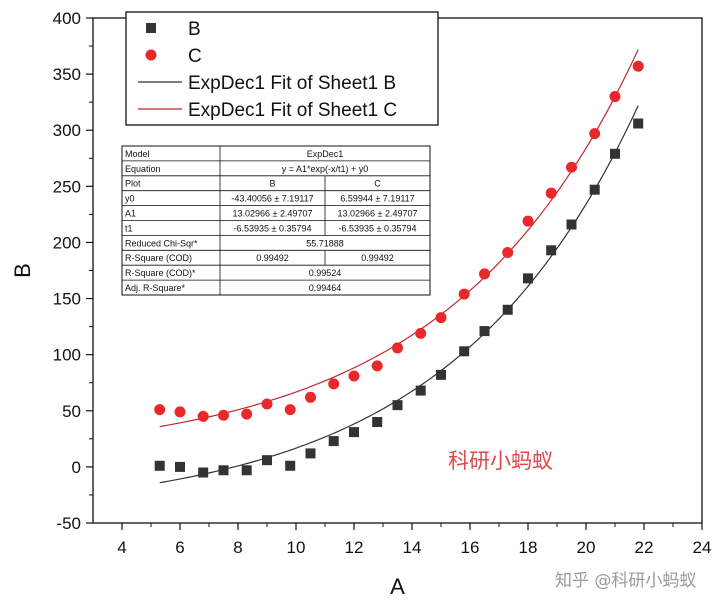  I want to click on table-cell-label: Equation, so click(143, 169).